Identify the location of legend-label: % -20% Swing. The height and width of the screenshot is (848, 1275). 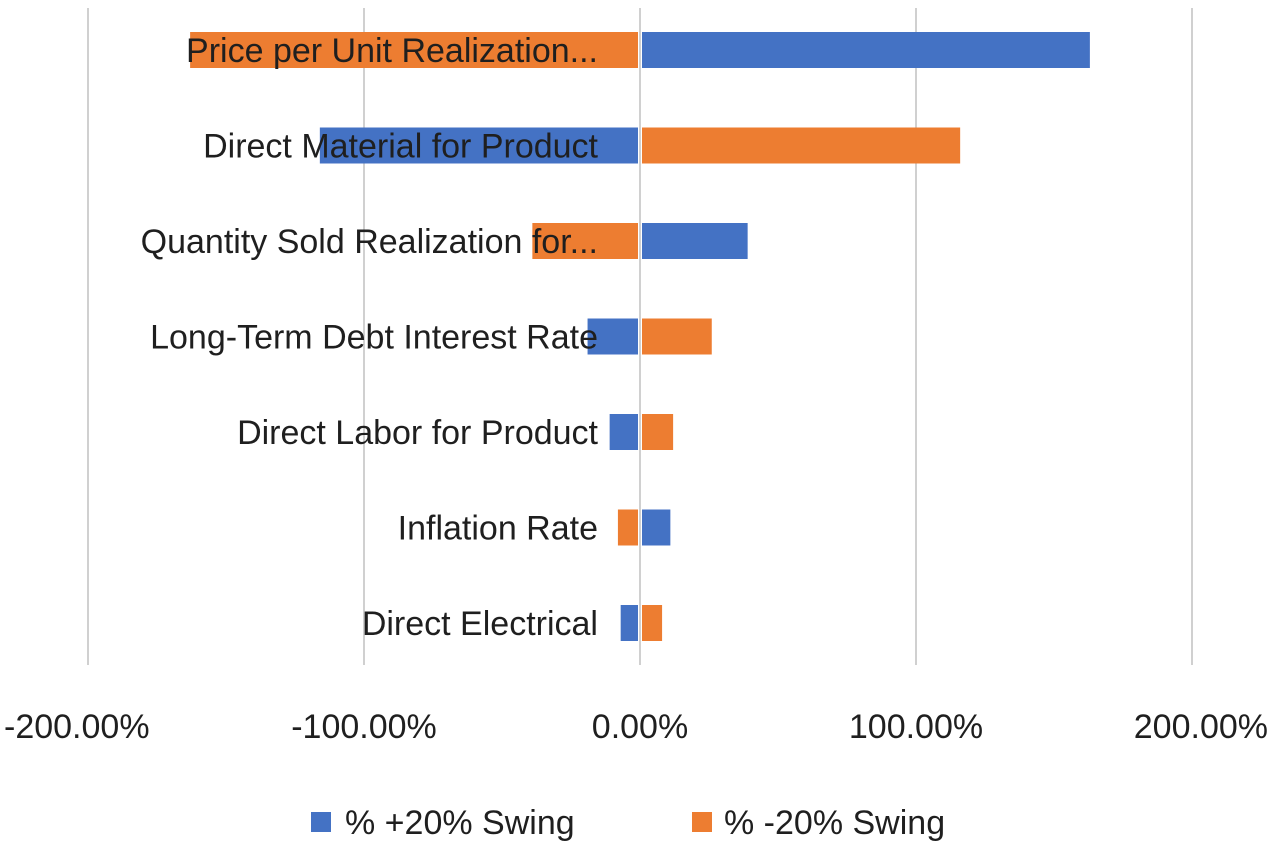
(834, 823).